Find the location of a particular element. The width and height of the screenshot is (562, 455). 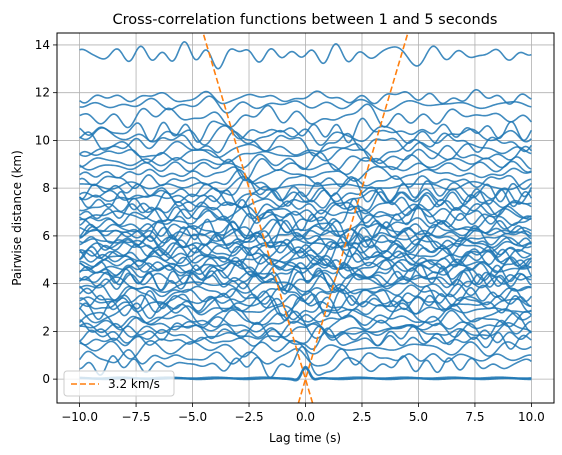

y-tick-label: 0 is located at coordinates (46, 379).